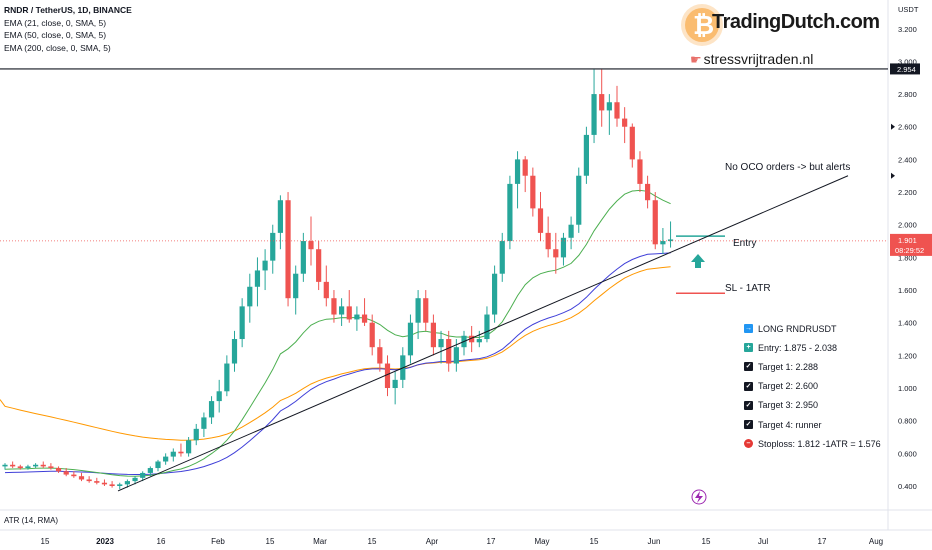  Describe the element at coordinates (790, 424) in the screenshot. I see `info-text: Target 4: runner` at that location.